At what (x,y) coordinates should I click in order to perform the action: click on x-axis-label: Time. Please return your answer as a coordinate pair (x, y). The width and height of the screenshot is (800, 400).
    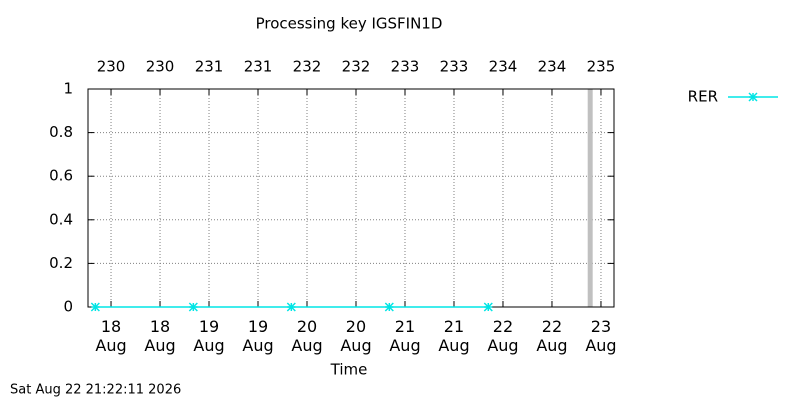
    Looking at the image, I should click on (349, 370).